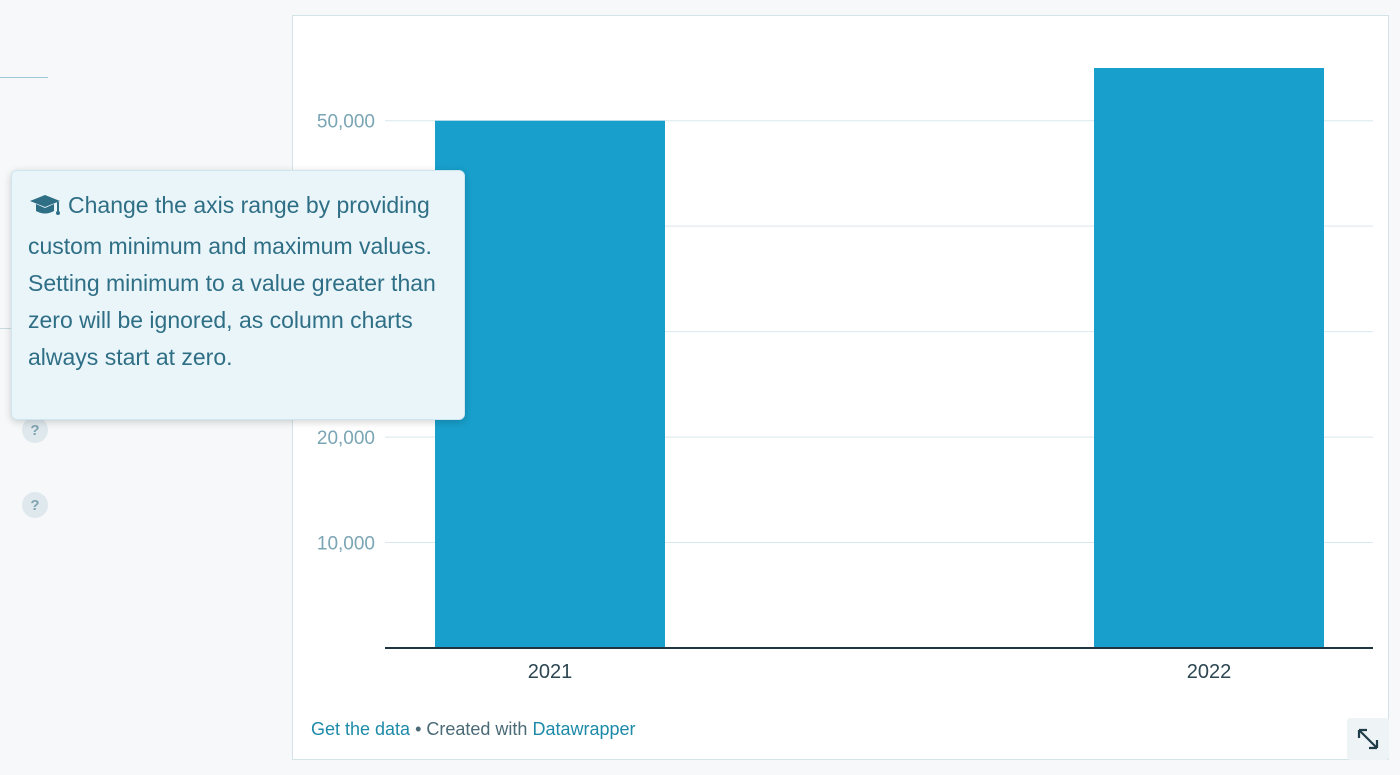 Image resolution: width=1400 pixels, height=775 pixels. Describe the element at coordinates (1209, 672) in the screenshot. I see `x-category-label: 2022` at that location.